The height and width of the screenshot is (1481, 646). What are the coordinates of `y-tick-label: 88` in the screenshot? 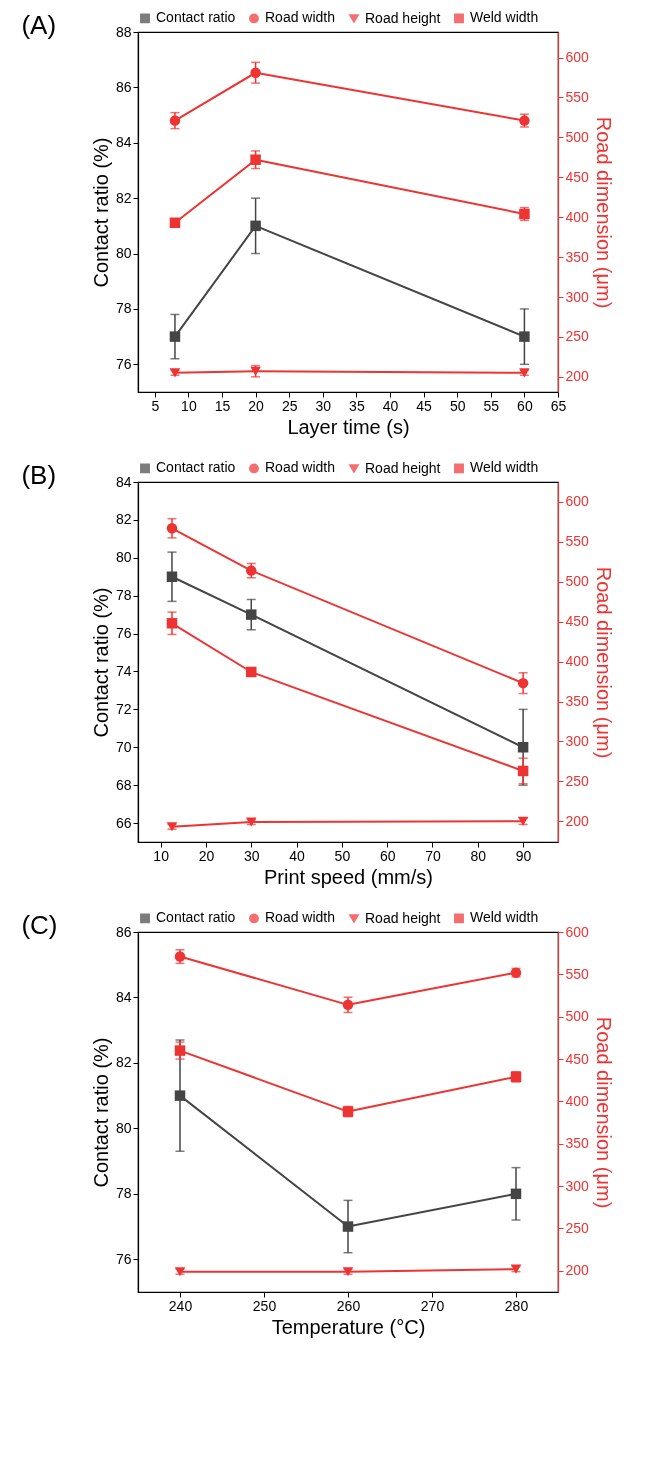 It's located at (123, 31).